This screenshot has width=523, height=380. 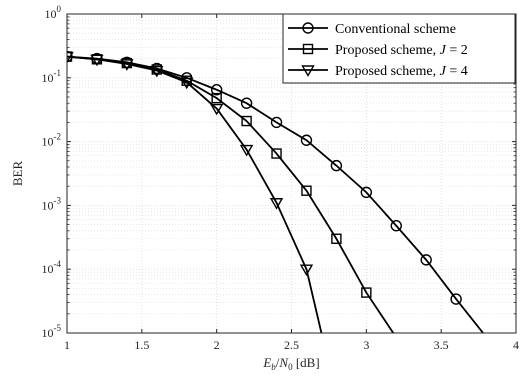 What do you see at coordinates (141, 345) in the screenshot?
I see `x-tick-label: 1.5` at bounding box center [141, 345].